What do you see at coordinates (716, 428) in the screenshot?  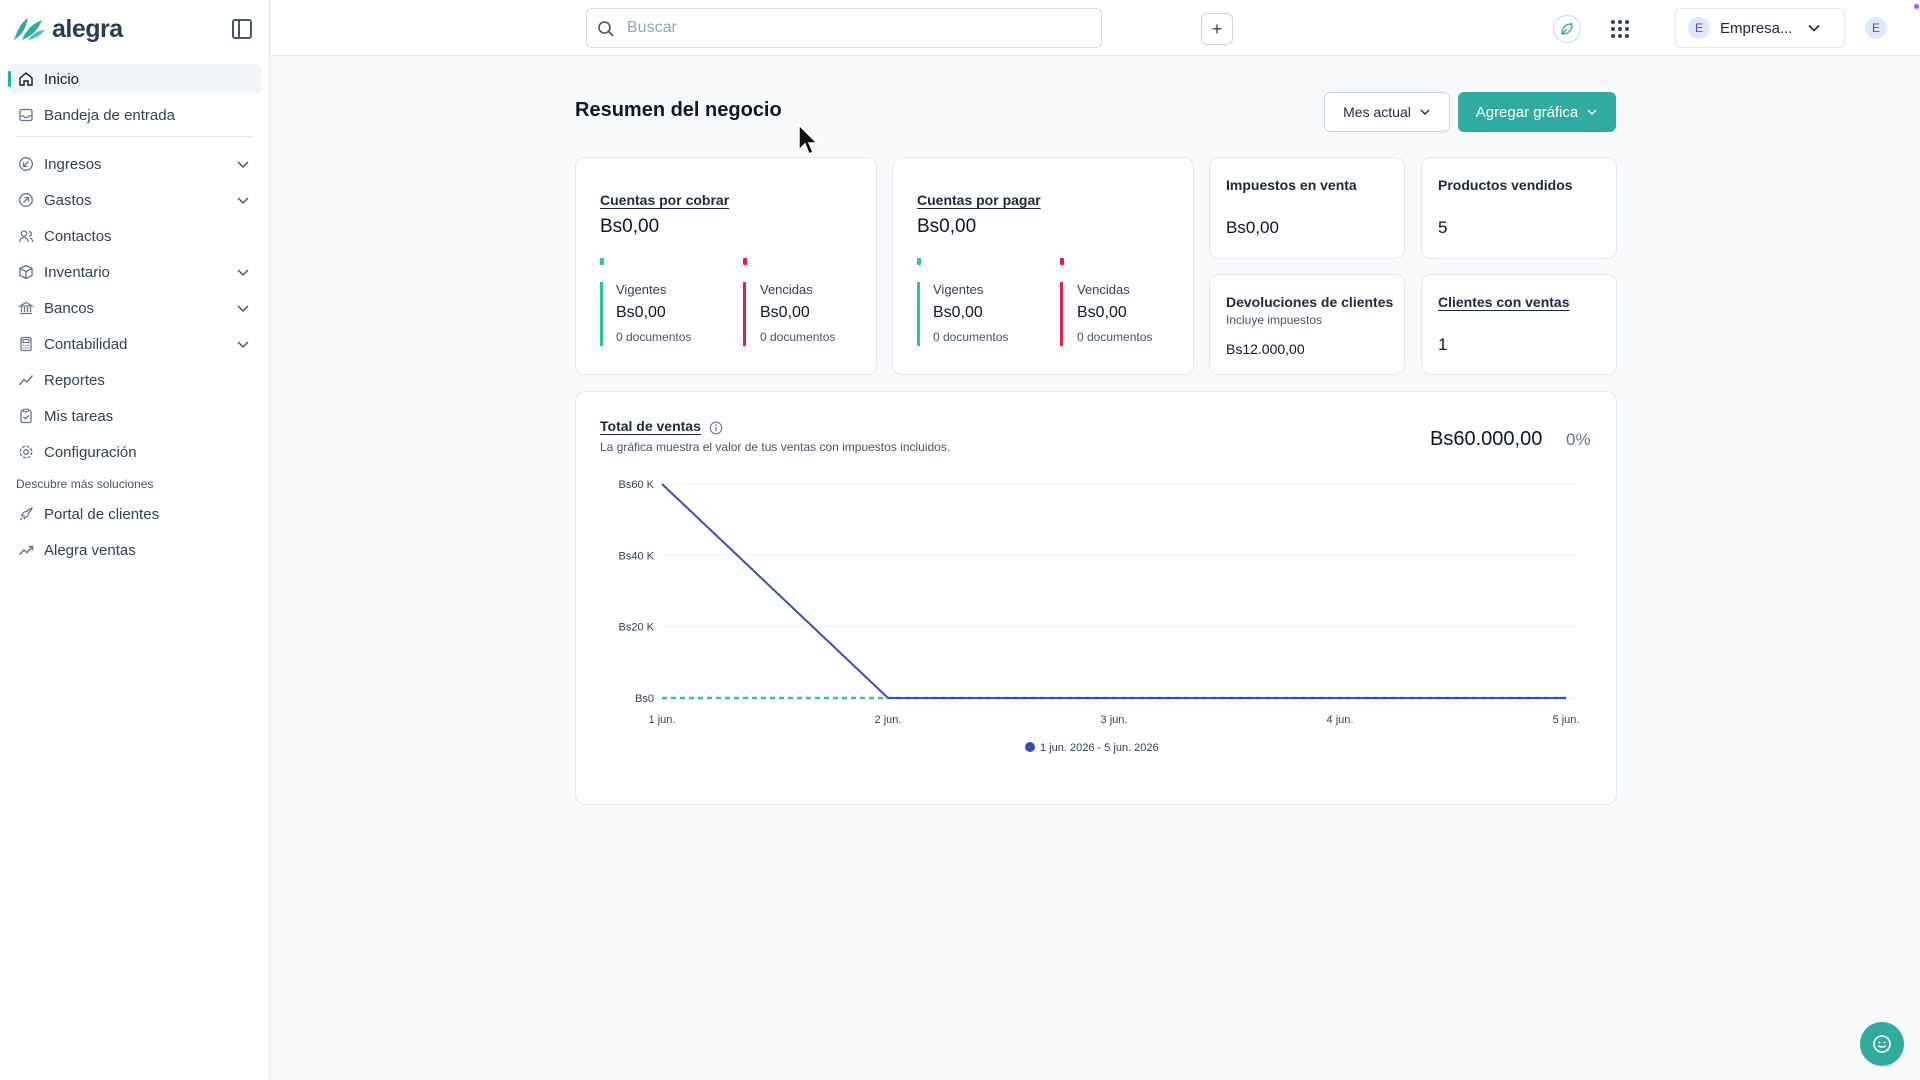 I see `info-icon` at bounding box center [716, 428].